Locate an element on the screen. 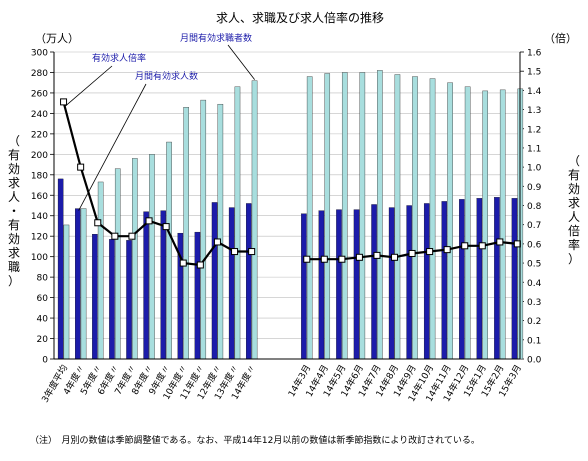 The height and width of the screenshot is (461, 588). right-axis-label-char: ） is located at coordinates (574, 259).